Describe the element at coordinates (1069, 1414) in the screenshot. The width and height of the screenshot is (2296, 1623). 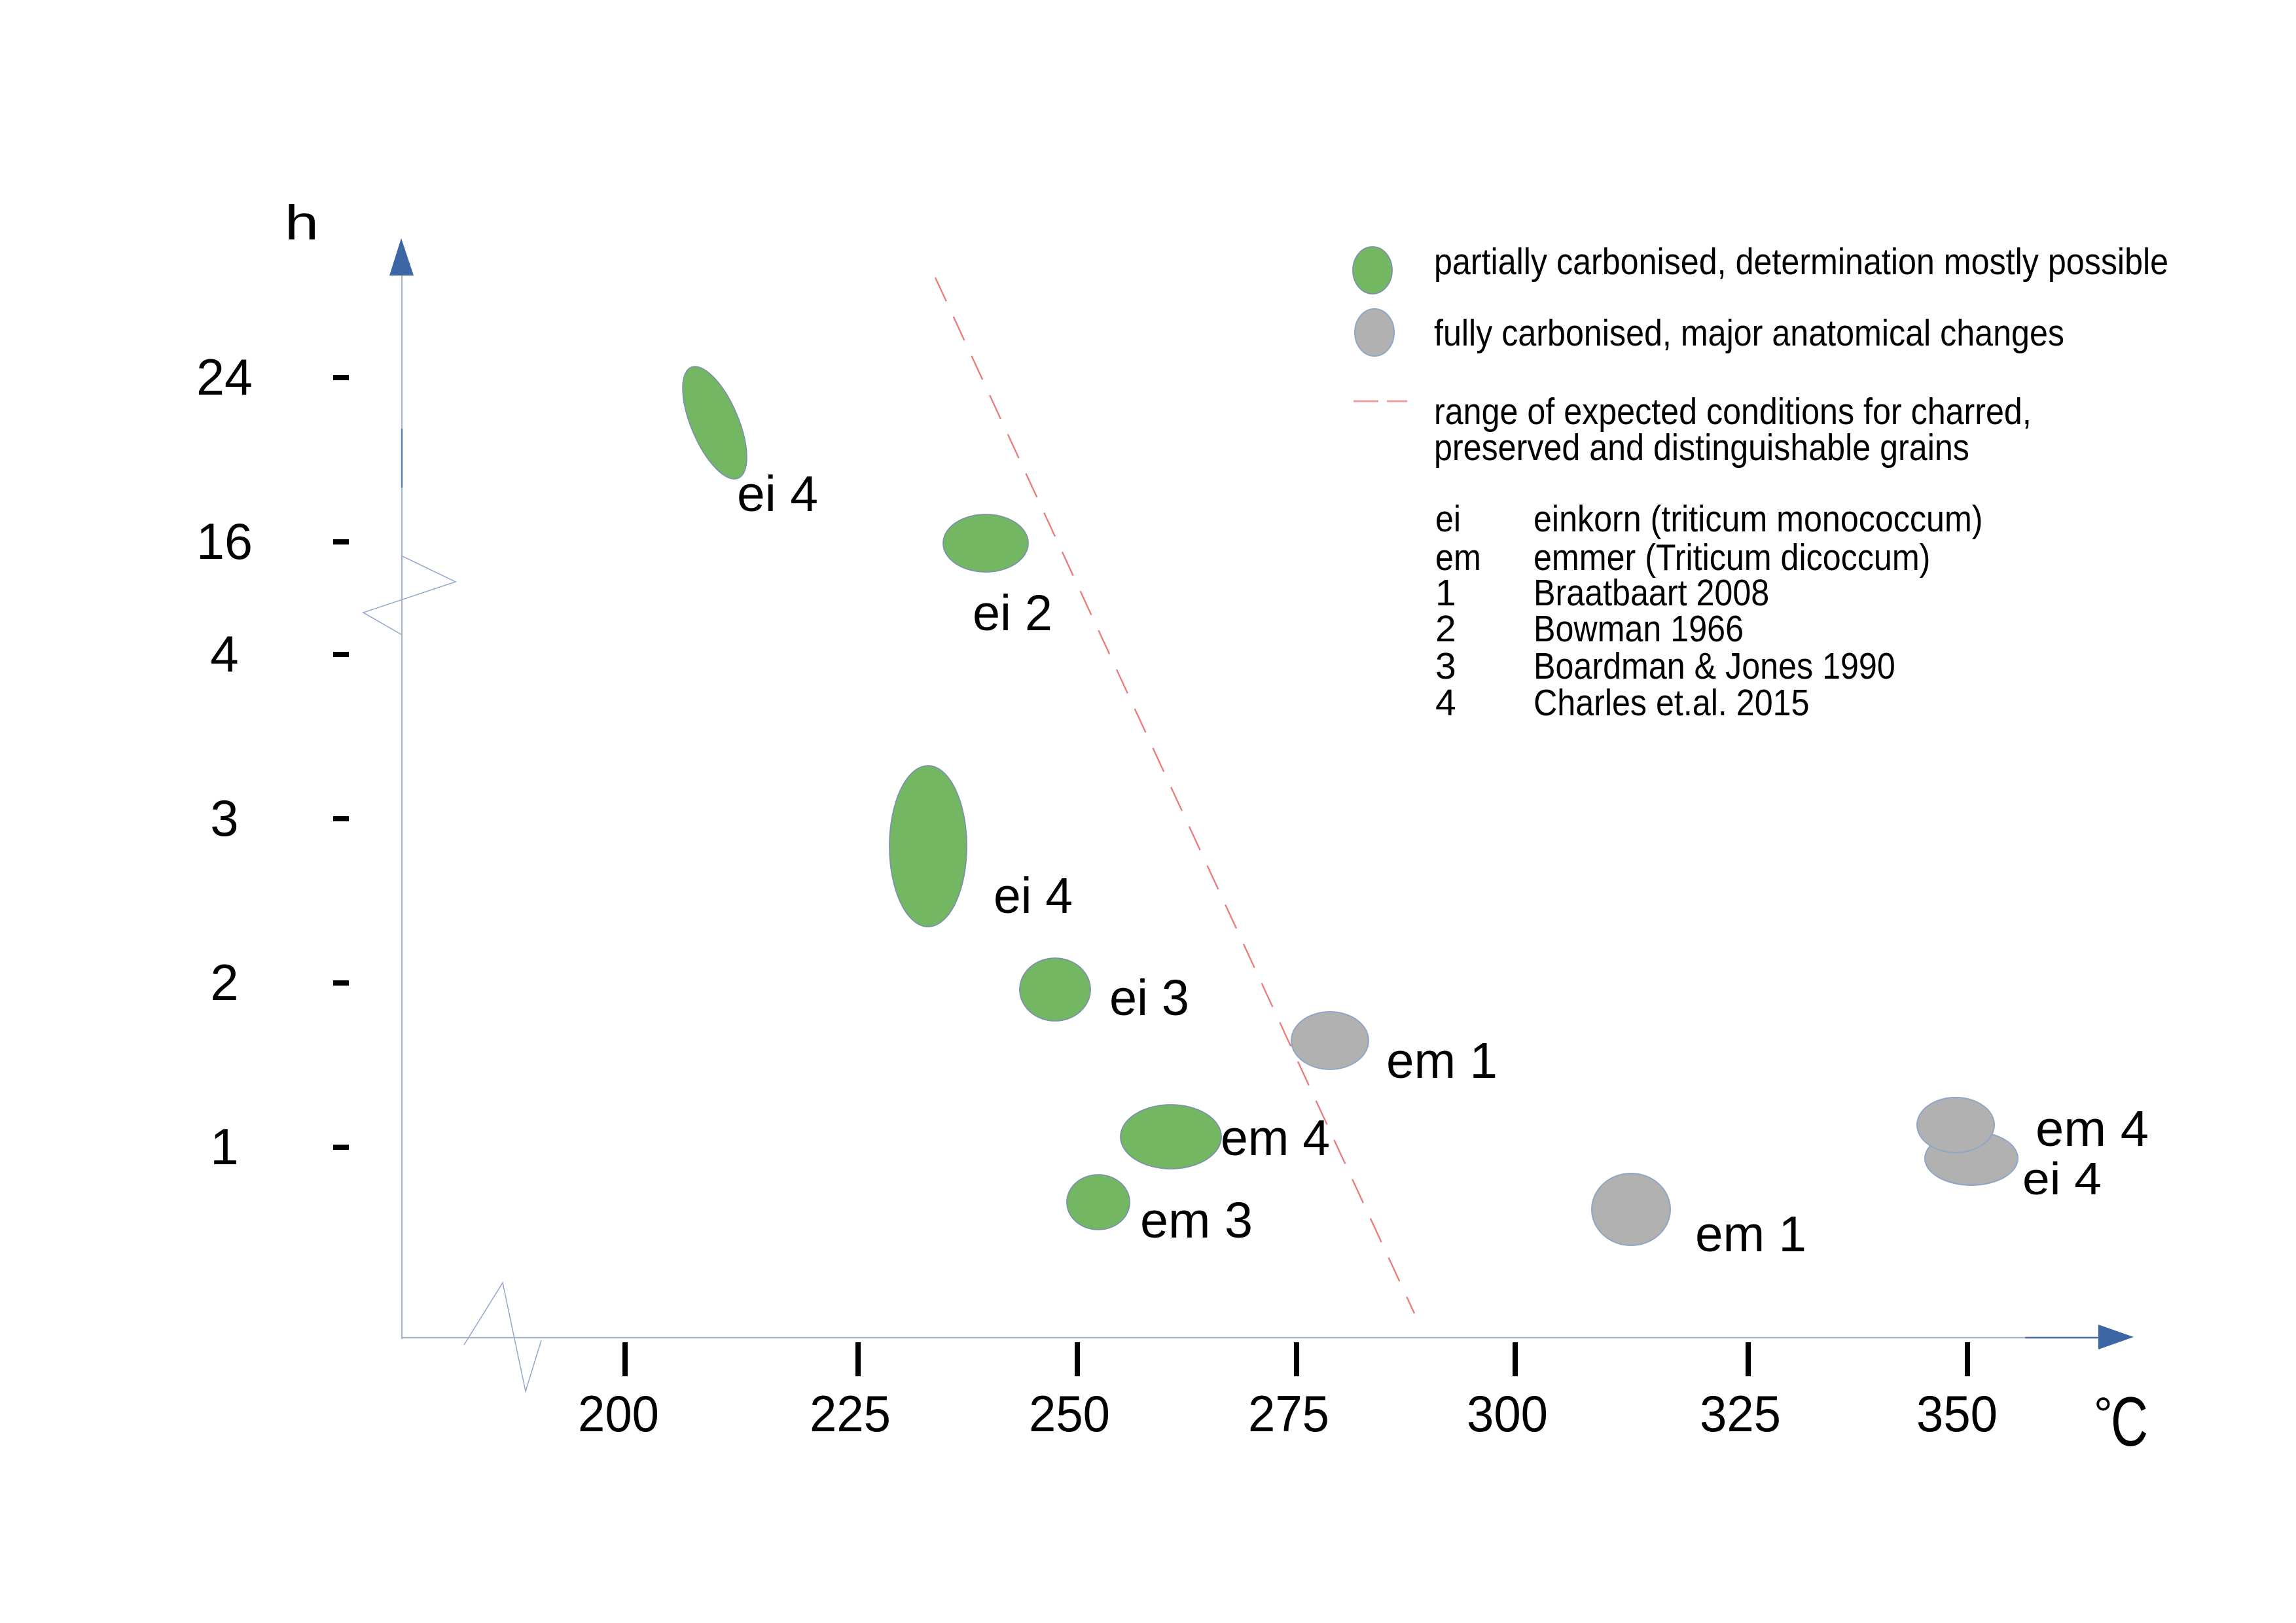
I see `svg-text: 250` at that location.